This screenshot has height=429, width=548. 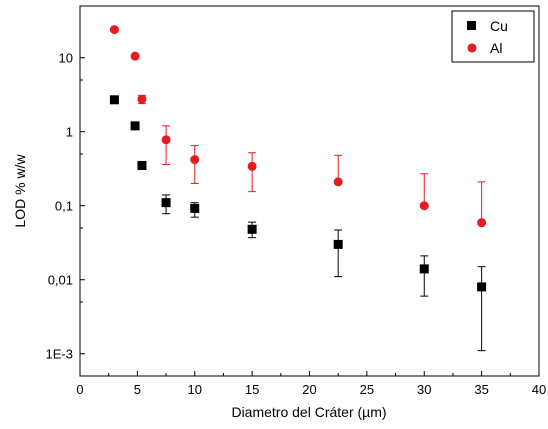 I want to click on y-axis-label: LOD % w/w, so click(x=20, y=191).